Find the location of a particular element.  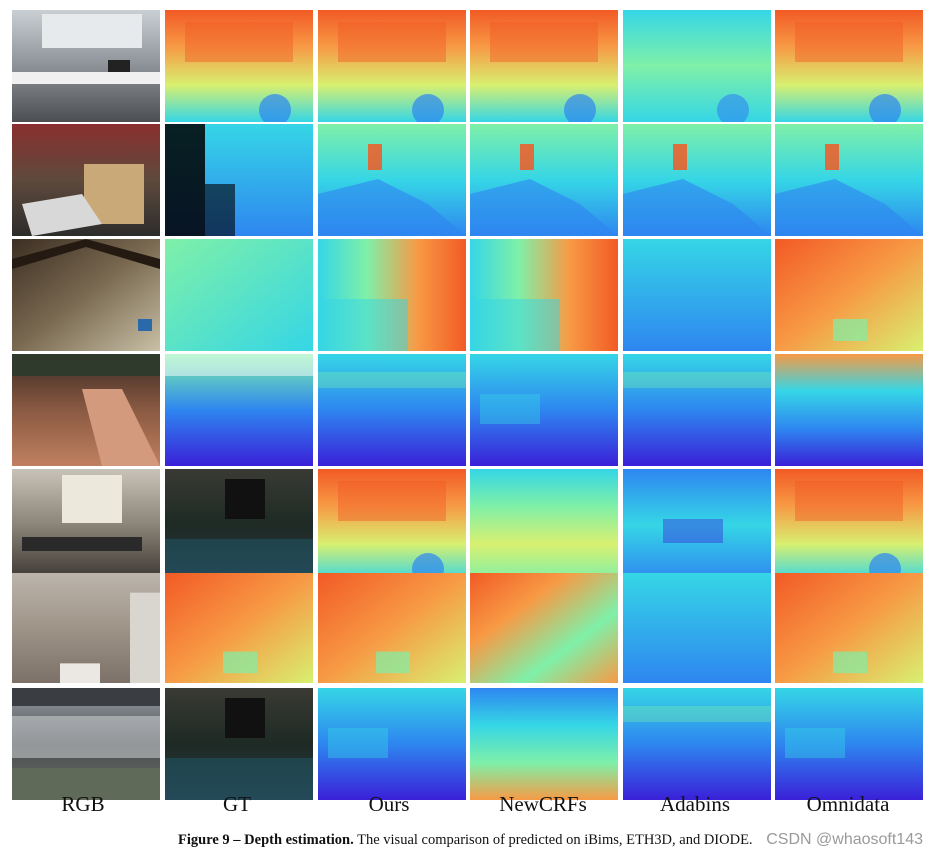

caption-label: Figure 9 – Depth estimation. is located at coordinates (266, 840).